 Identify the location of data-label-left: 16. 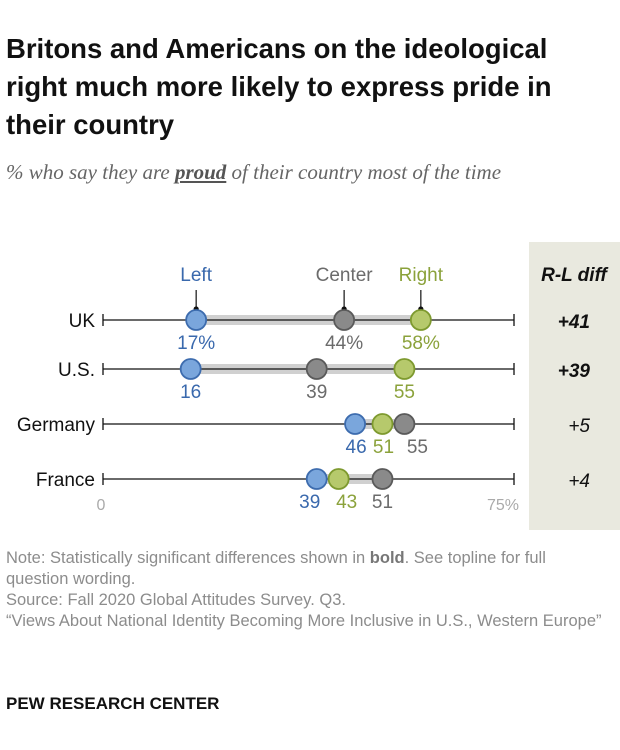
(190, 392).